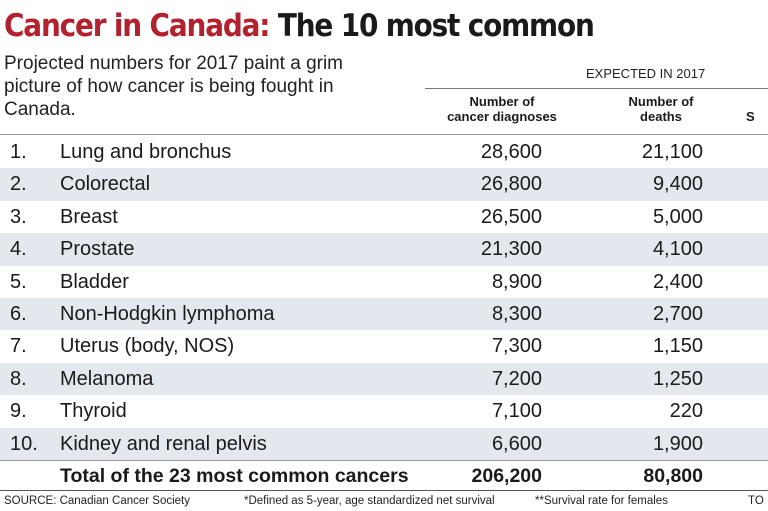  Describe the element at coordinates (384, 346) in the screenshot. I see `table-row: 7. Uterus (body, NOS) 7,300 1,150` at that location.